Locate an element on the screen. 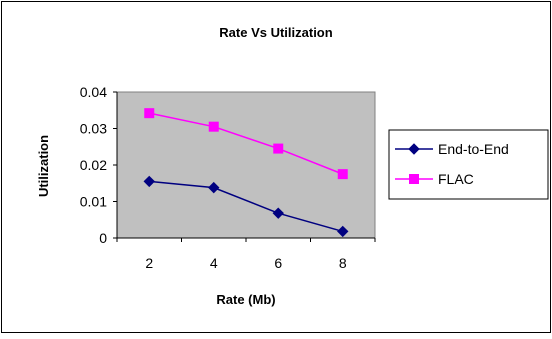 The image size is (552, 339). series-layer is located at coordinates (246, 173).